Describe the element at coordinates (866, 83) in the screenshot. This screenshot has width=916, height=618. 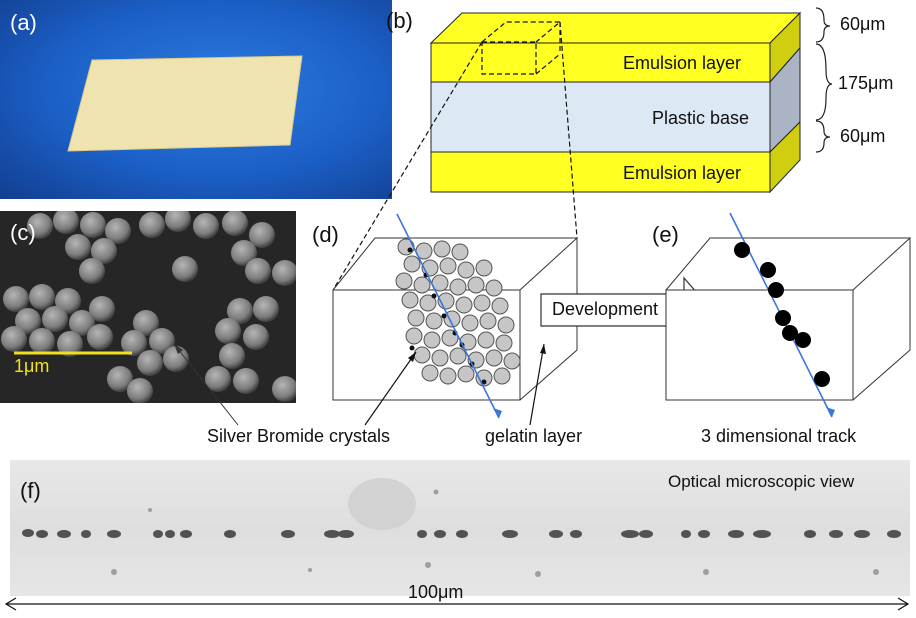
I see `dim-mid-label: 175μm` at that location.